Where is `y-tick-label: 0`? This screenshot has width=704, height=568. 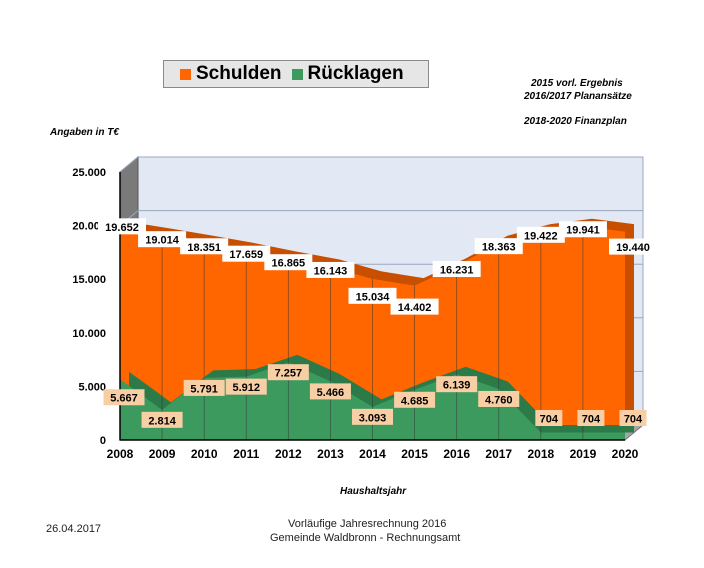 y-tick-label: 0 is located at coordinates (103, 441).